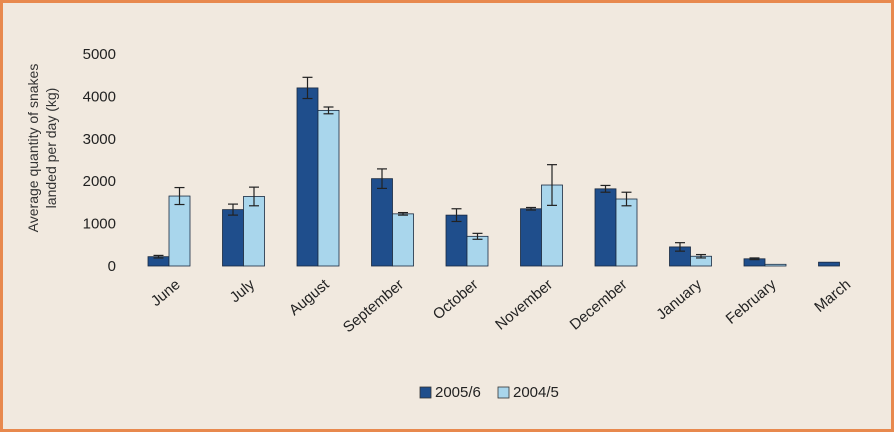 Image resolution: width=894 pixels, height=432 pixels. Describe the element at coordinates (99, 224) in the screenshot. I see `y-tick-label: 1000` at that location.